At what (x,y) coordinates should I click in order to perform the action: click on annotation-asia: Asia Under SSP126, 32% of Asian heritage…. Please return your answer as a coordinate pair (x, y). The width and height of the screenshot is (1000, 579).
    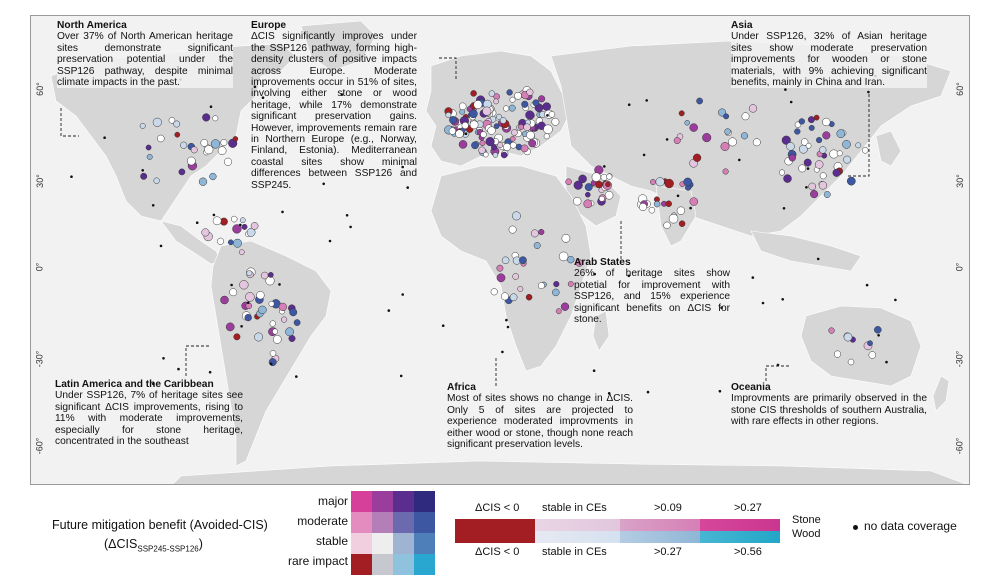
    Looking at the image, I should click on (829, 54).